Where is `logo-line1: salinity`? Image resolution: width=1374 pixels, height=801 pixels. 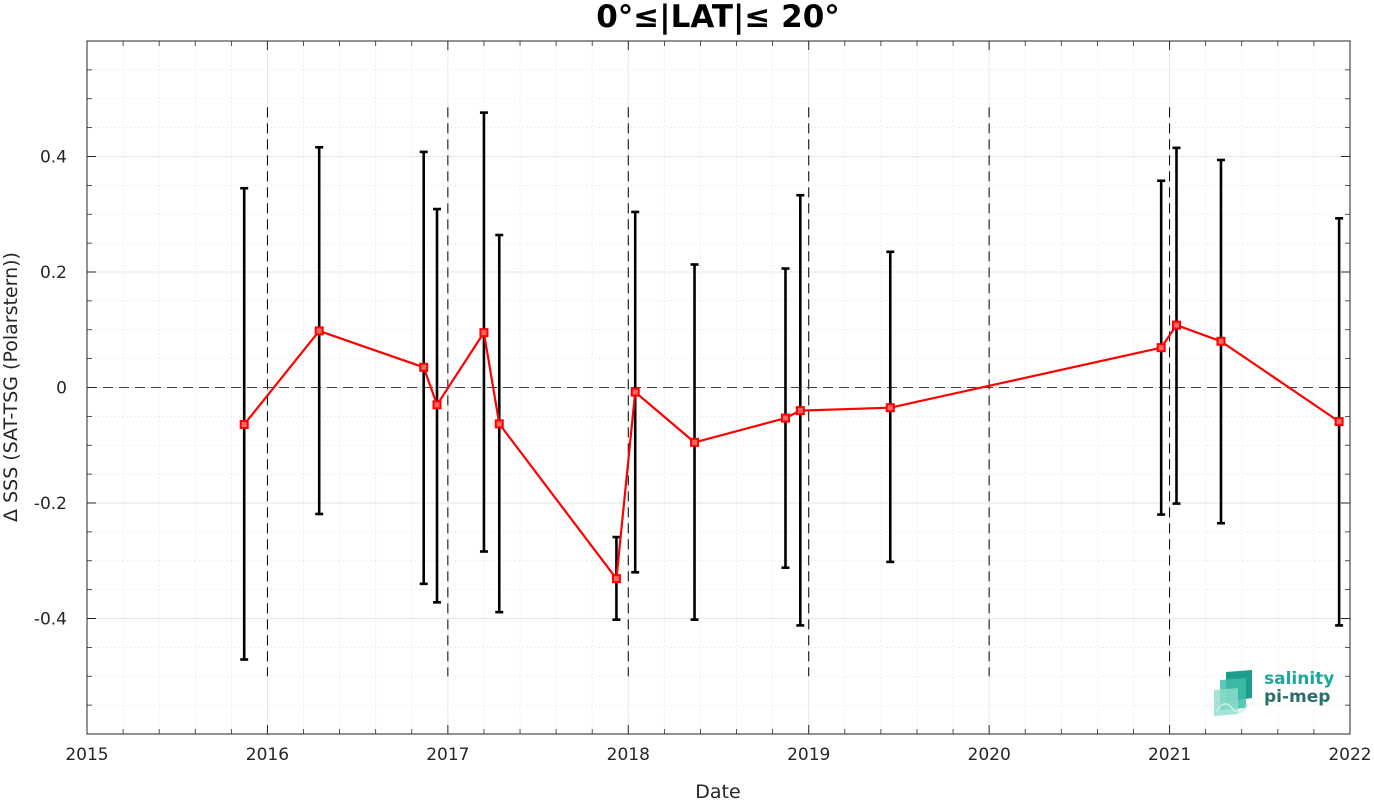
logo-line1: salinity is located at coordinates (1299, 679).